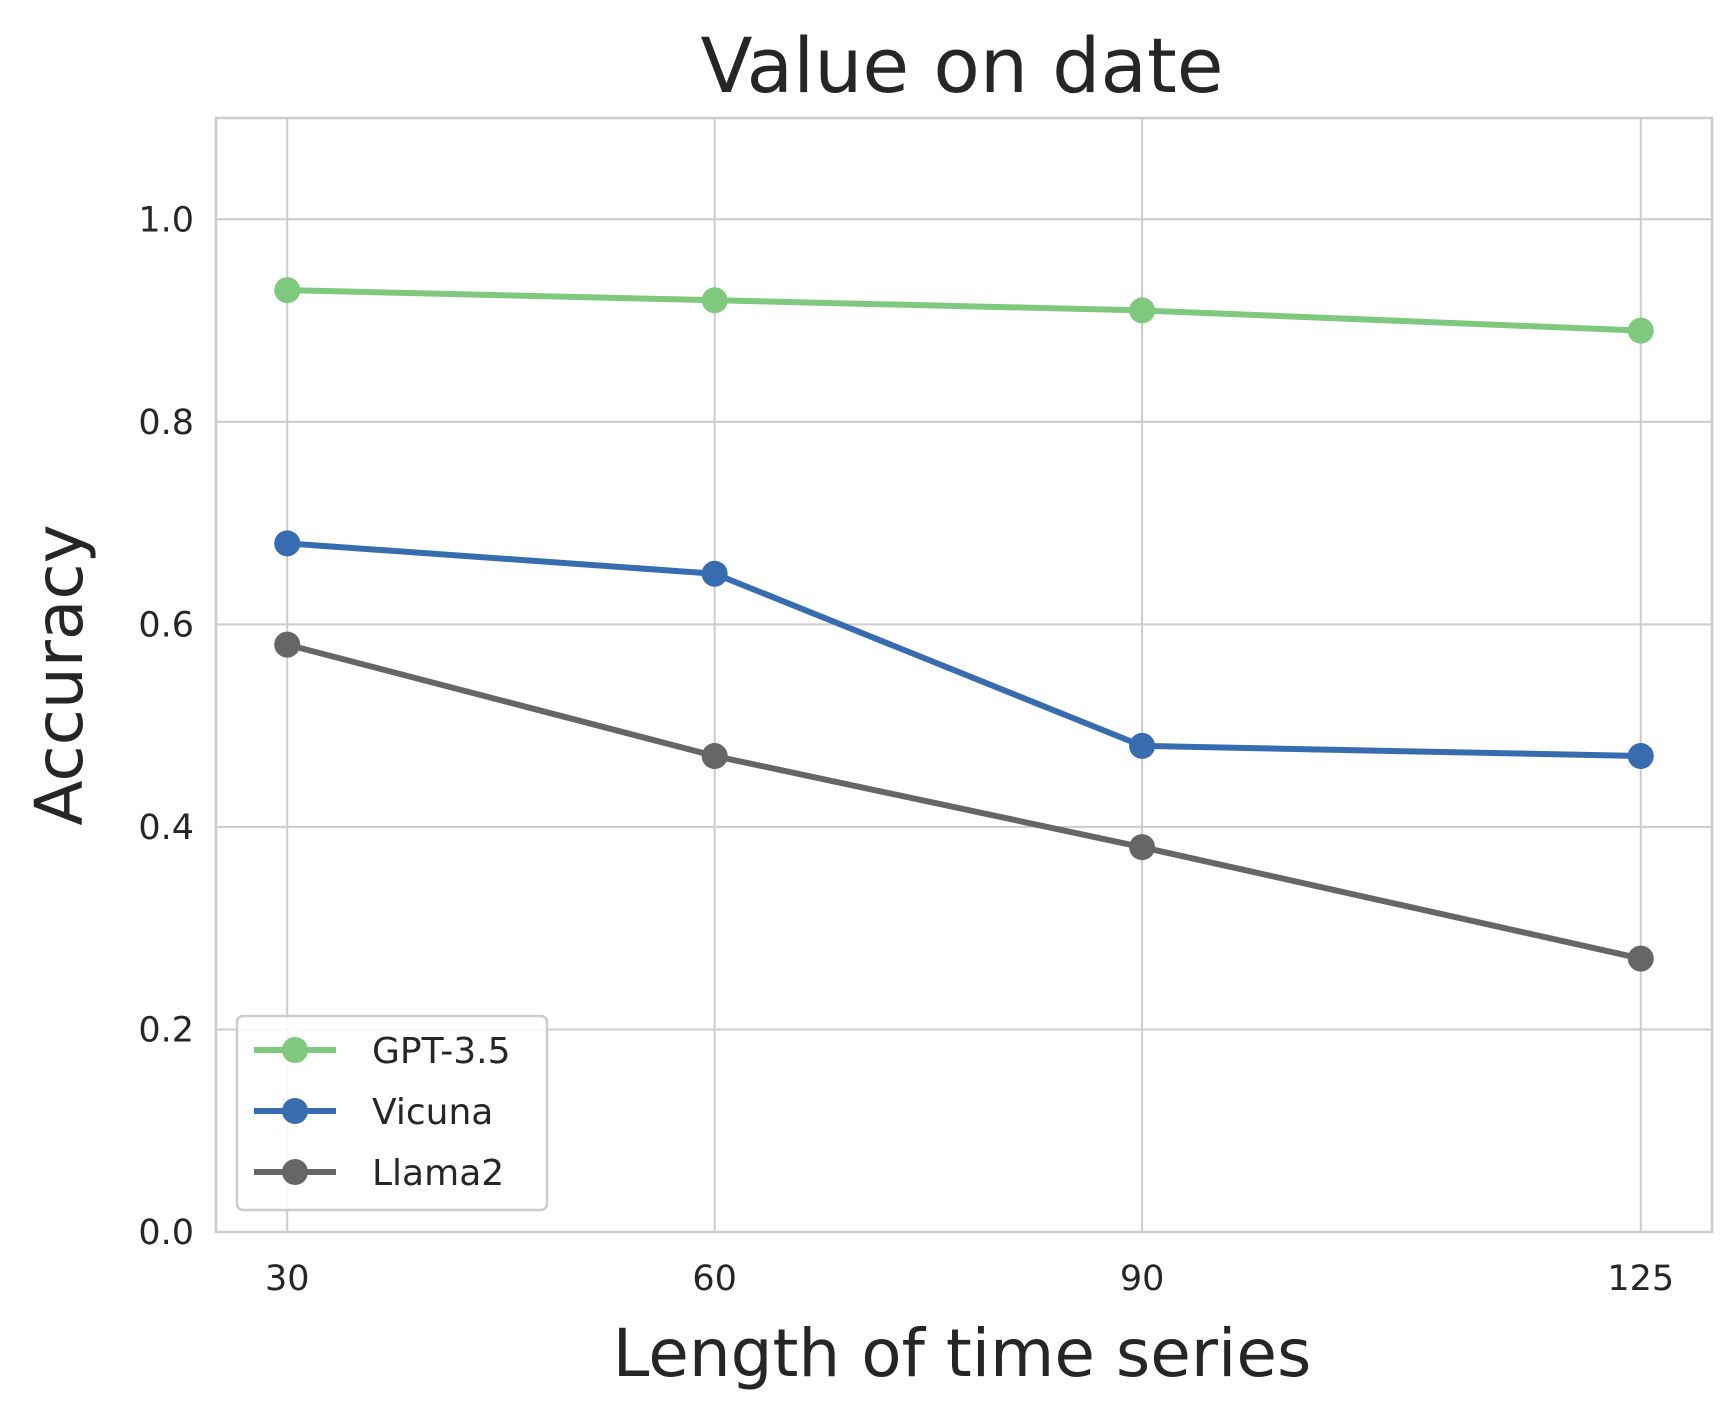 The image size is (1733, 1416). What do you see at coordinates (166, 1030) in the screenshot?
I see `y-tick-label: 0.2` at bounding box center [166, 1030].